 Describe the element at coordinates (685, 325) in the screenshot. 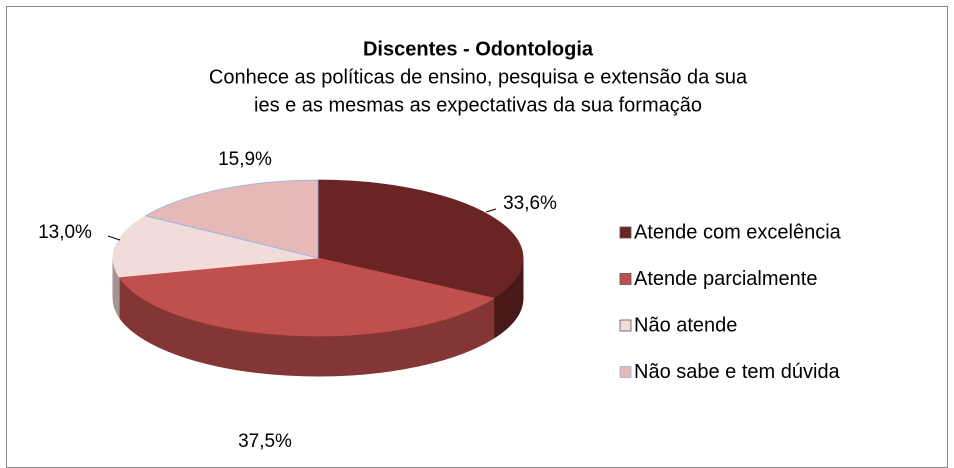

I see `legend-label: Não atende` at that location.